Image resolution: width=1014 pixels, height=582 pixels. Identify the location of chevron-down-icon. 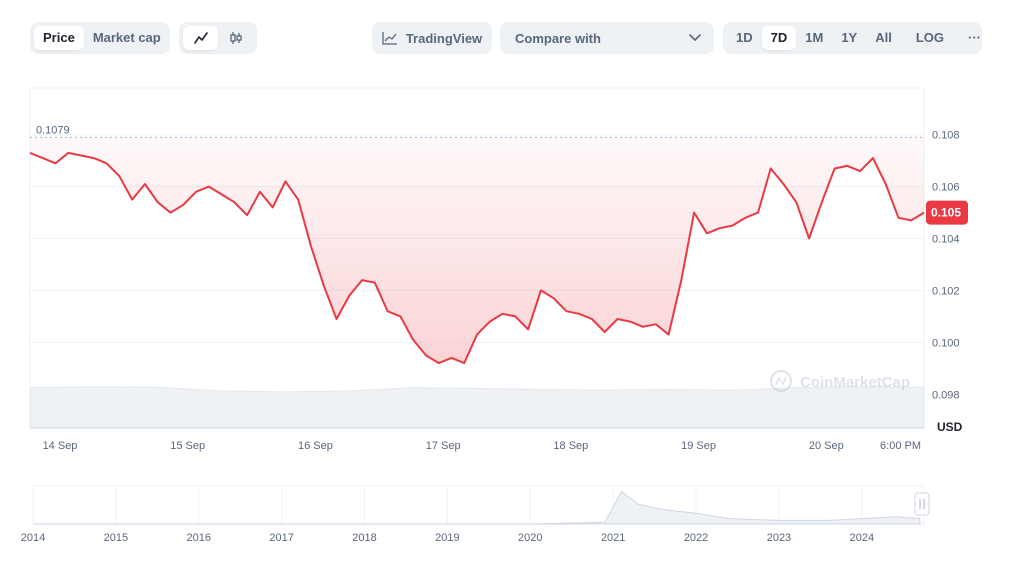
(695, 37).